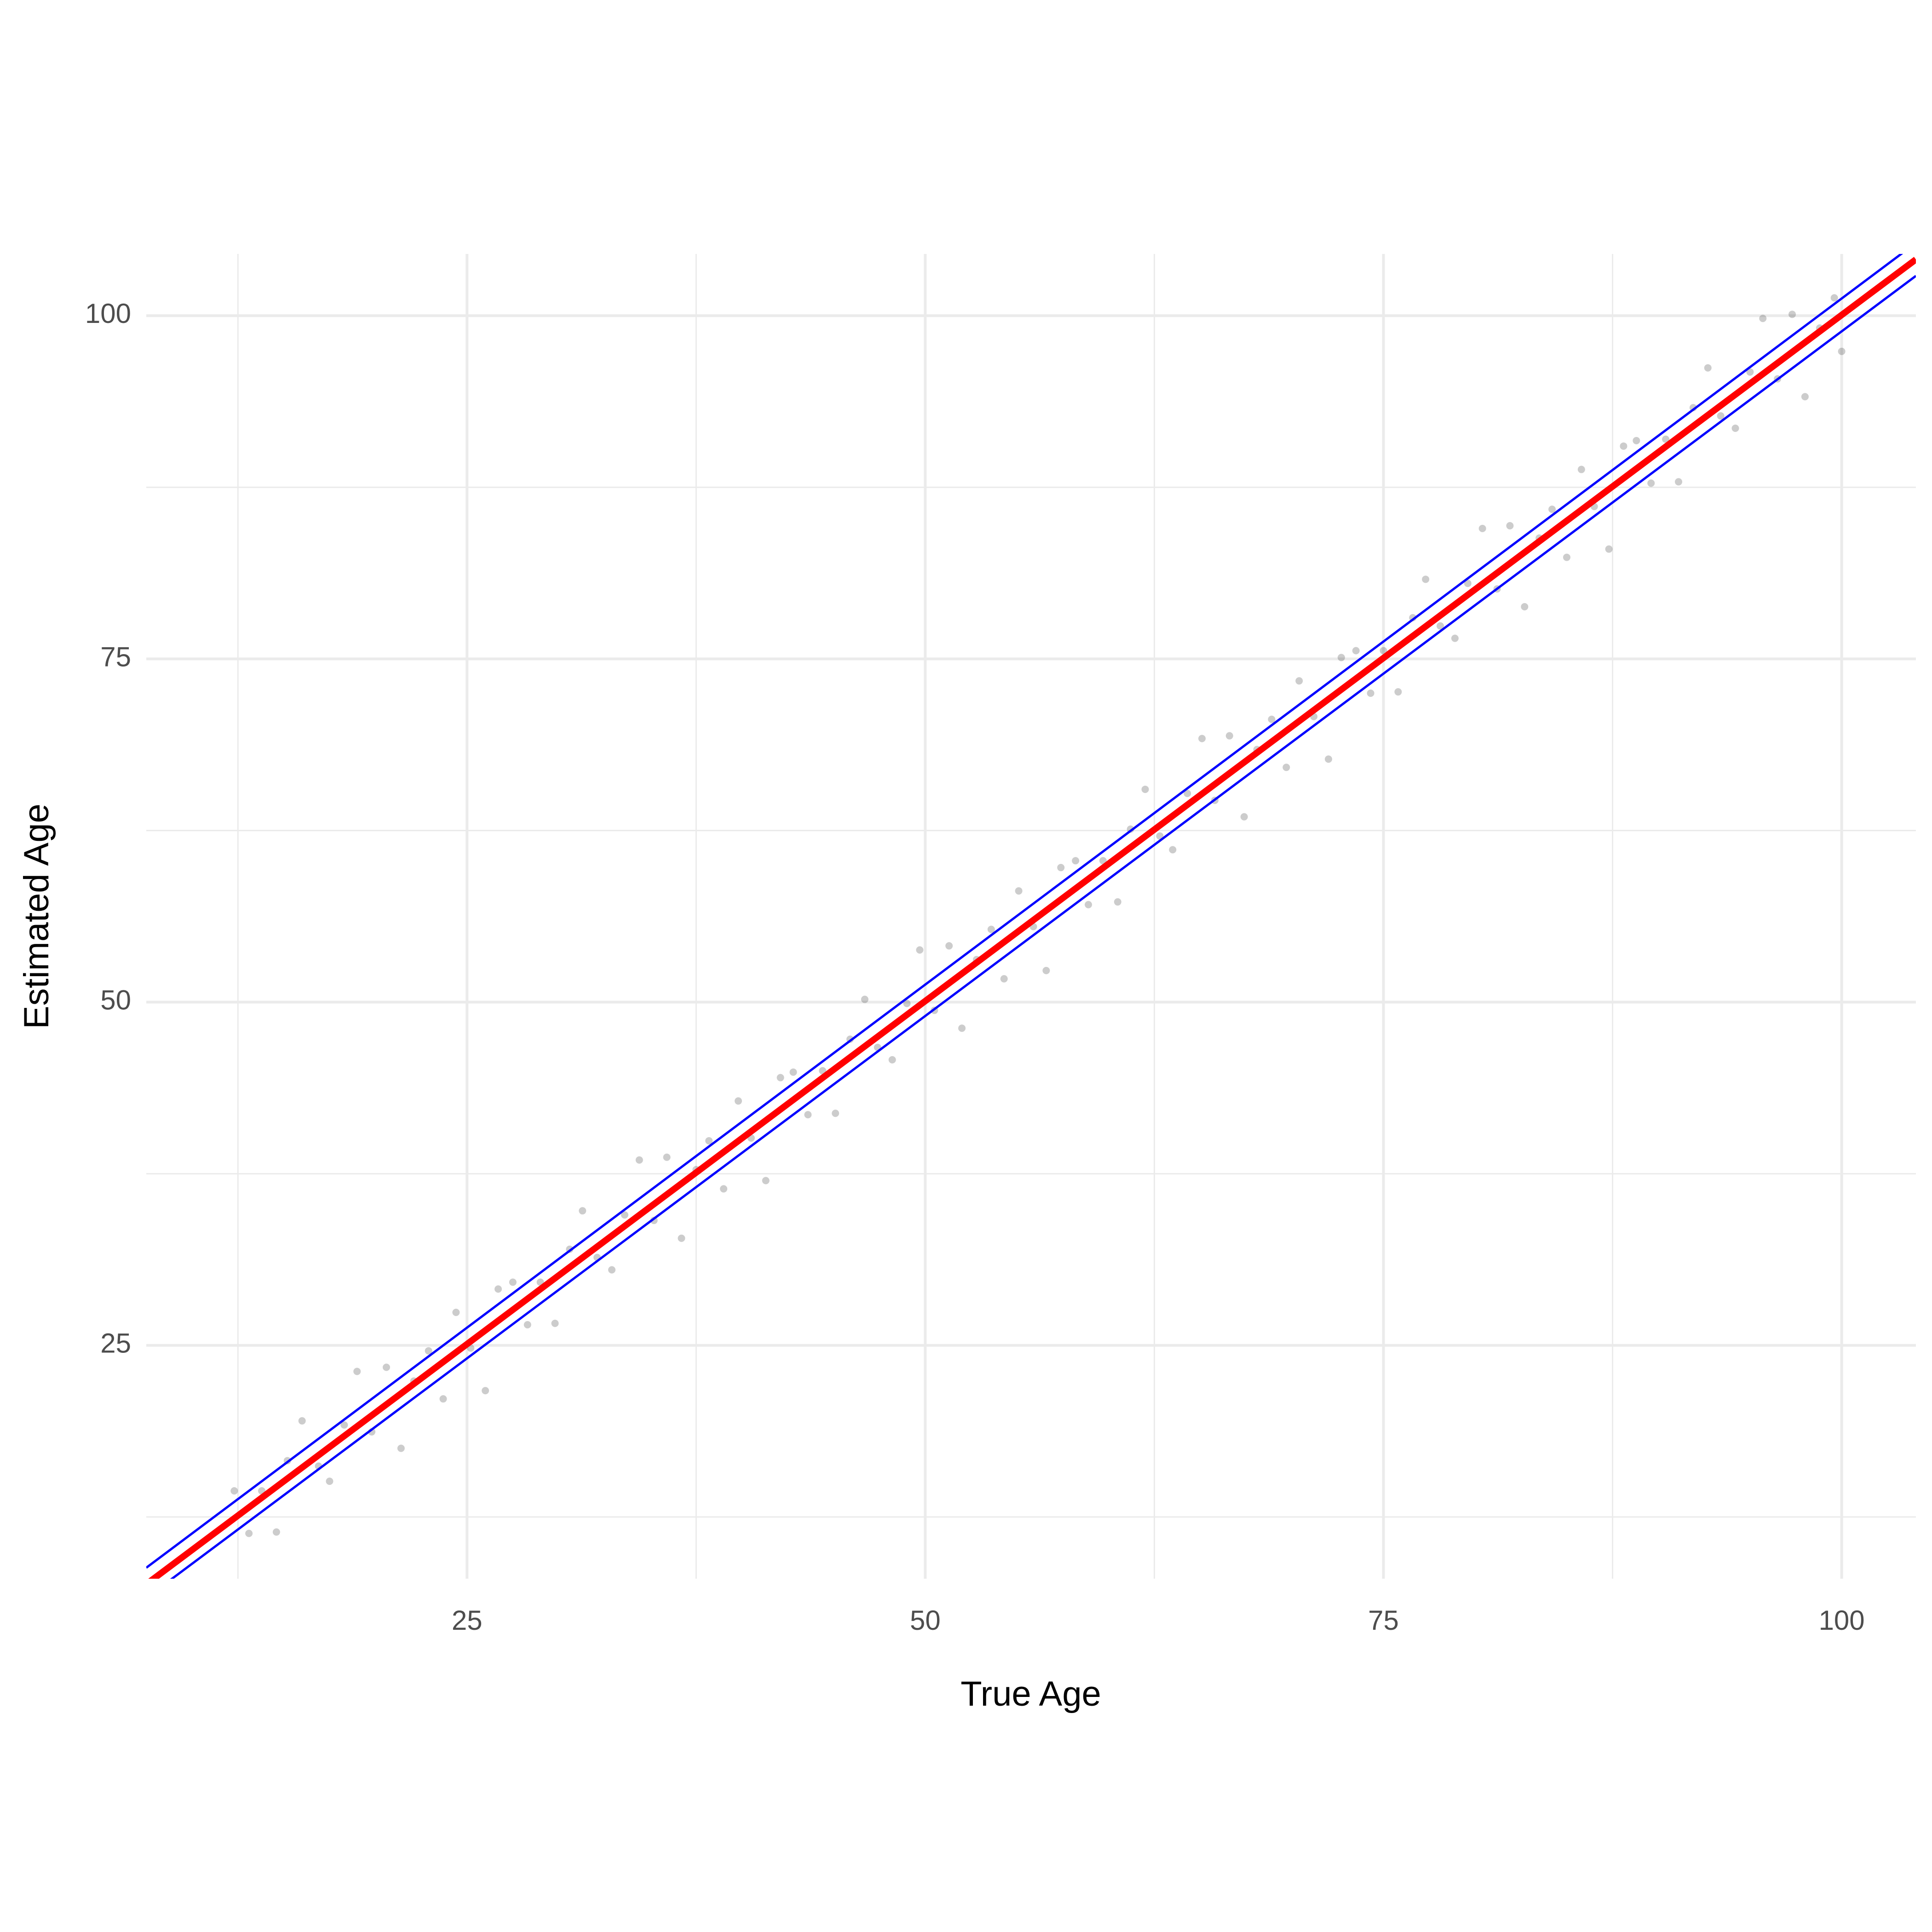 The width and height of the screenshot is (1932, 1932). I want to click on x-tick-label: 25, so click(467, 1620).